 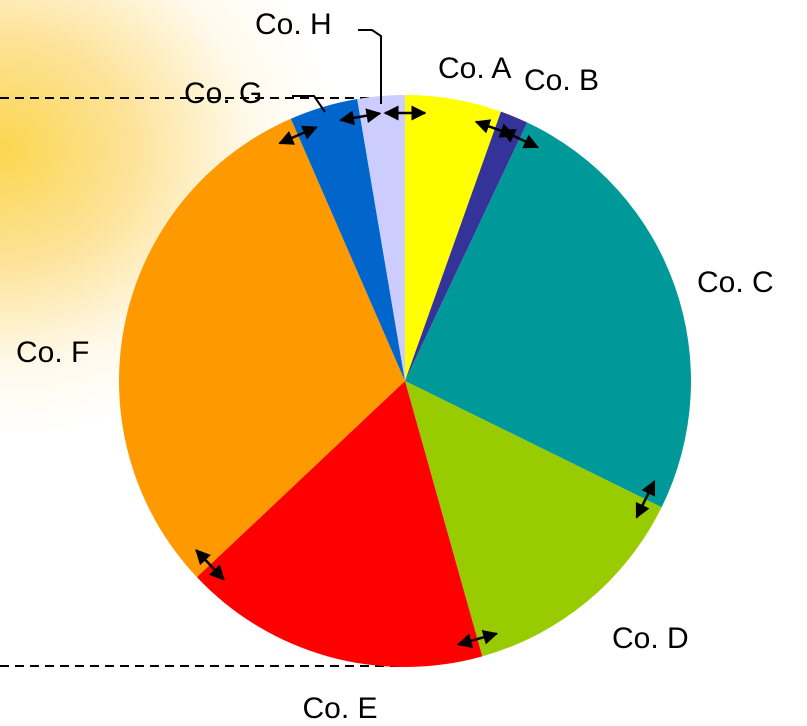 What do you see at coordinates (474, 68) in the screenshot?
I see `slice-label-co-a: Co. A` at bounding box center [474, 68].